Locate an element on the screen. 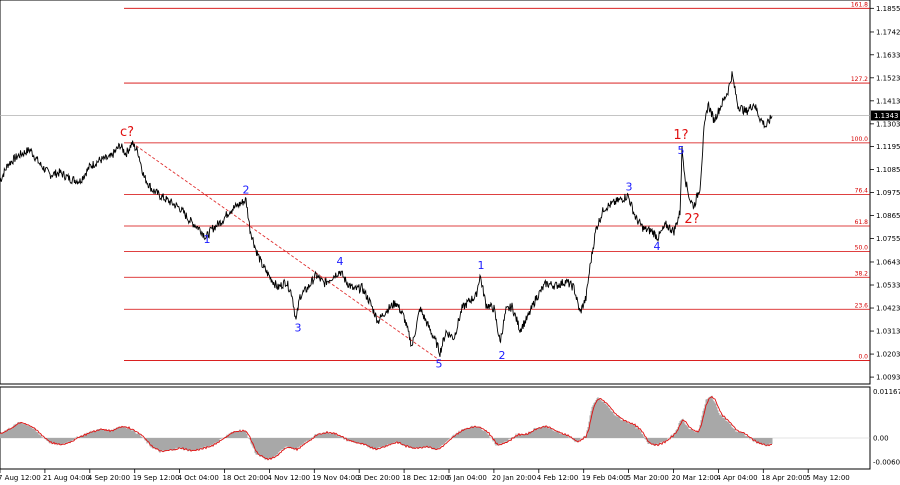 The width and height of the screenshot is (900, 485). time-tick-label-1: 21 Aug 04:00 is located at coordinates (66, 478).